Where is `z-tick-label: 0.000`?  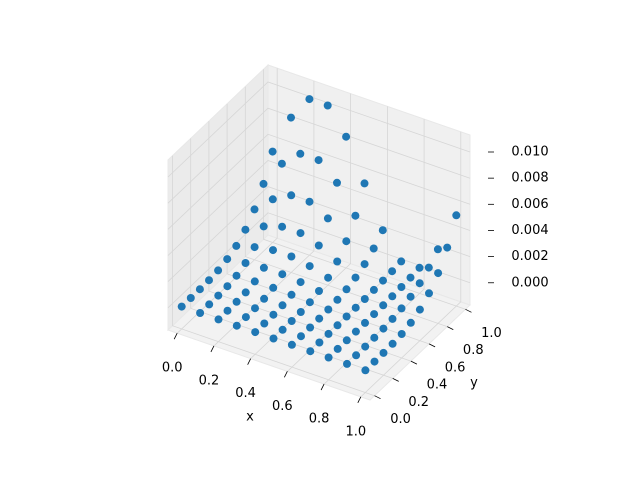 z-tick-label: 0.000 is located at coordinates (529, 282).